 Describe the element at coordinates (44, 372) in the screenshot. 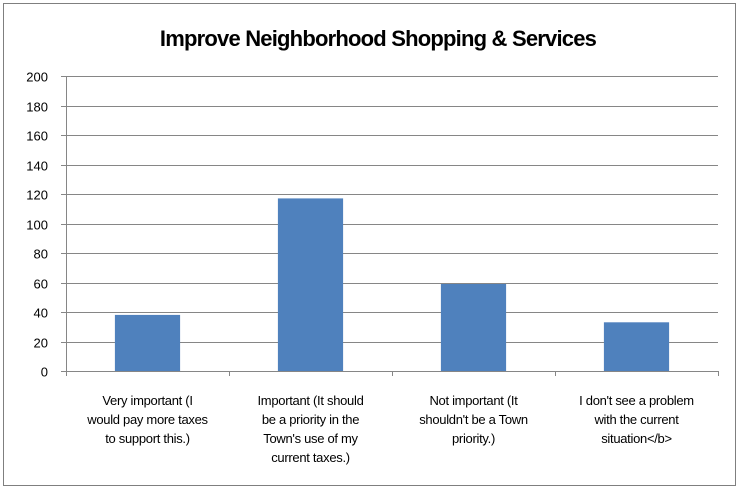

I see `y-tick-label: 0` at that location.